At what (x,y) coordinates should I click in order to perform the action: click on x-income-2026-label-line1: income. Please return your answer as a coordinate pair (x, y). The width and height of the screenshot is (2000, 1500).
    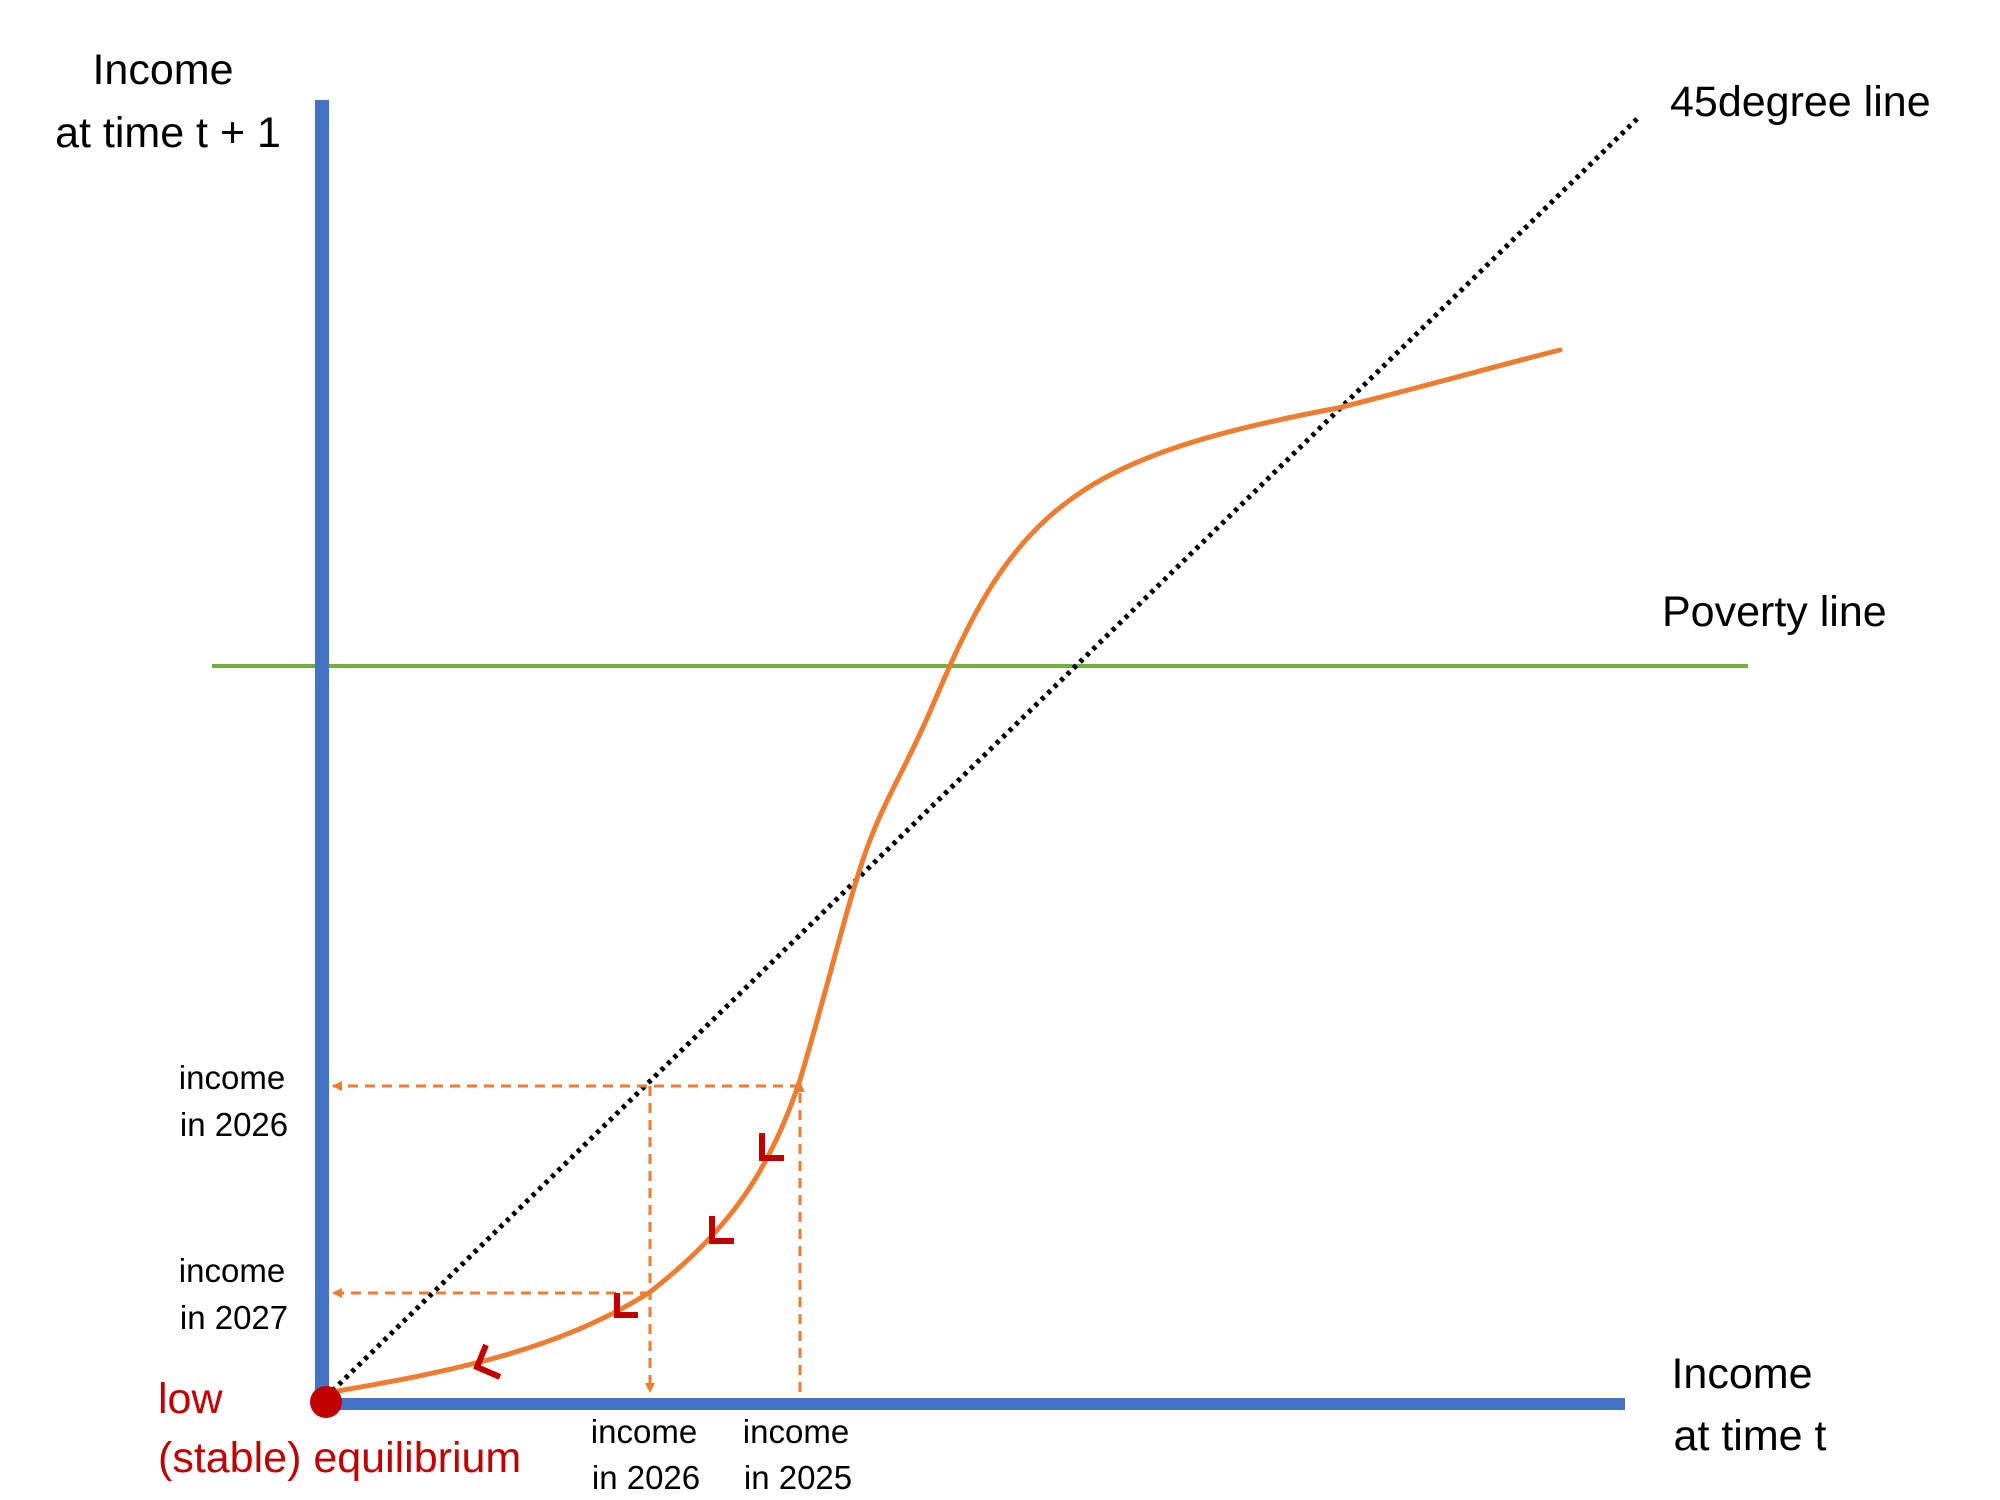
    Looking at the image, I should click on (644, 1431).